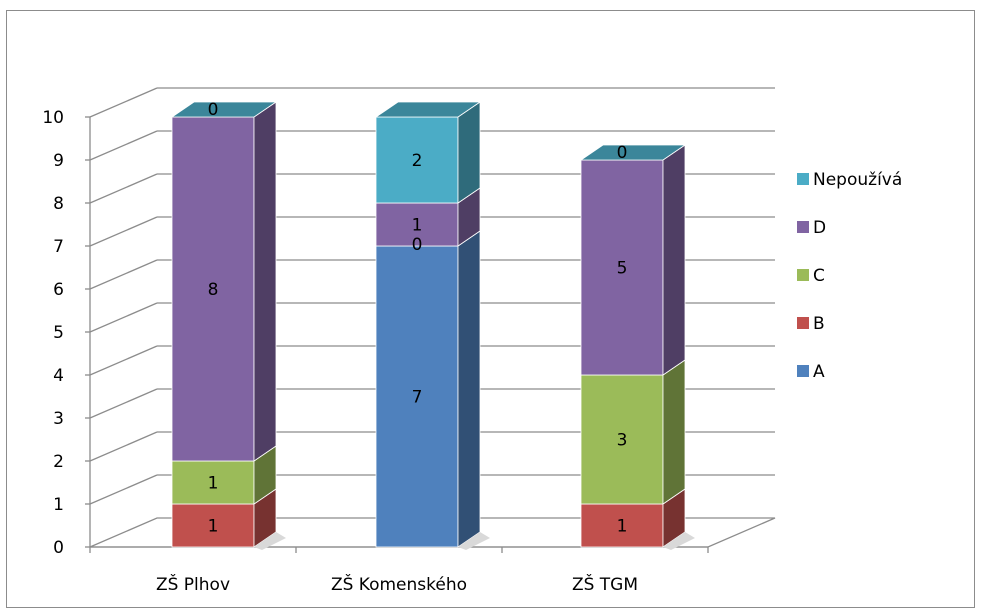 Image resolution: width=981 pixels, height=612 pixels. What do you see at coordinates (58, 290) in the screenshot?
I see `y-tick-label: 6` at bounding box center [58, 290].